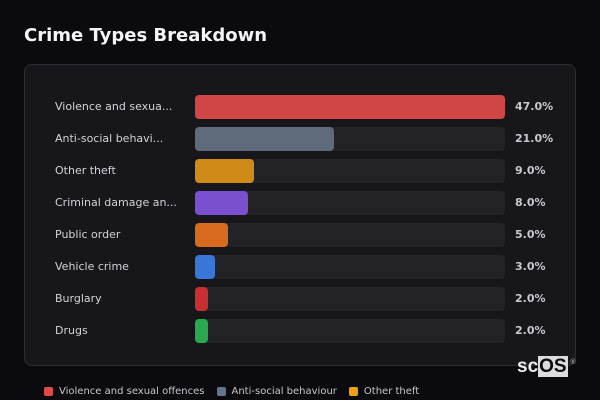  I want to click on bar-row: Anti-social behavi... 21.0%, so click(300, 139).